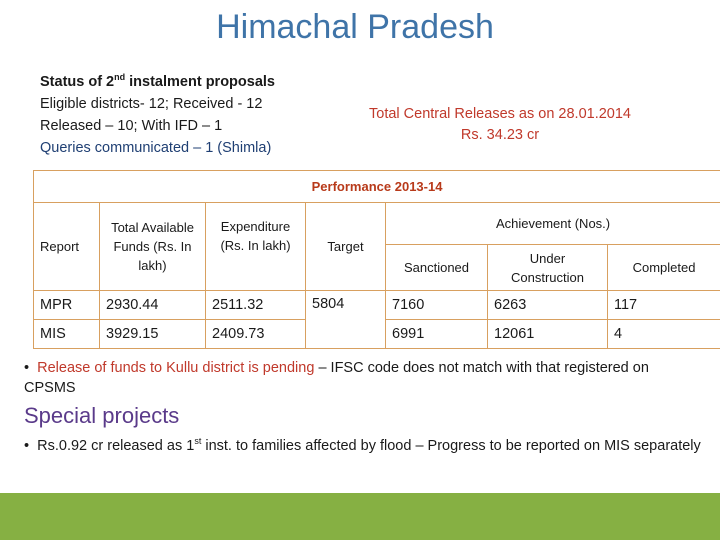 The width and height of the screenshot is (720, 540). What do you see at coordinates (255, 334) in the screenshot?
I see `cell-expenditure: 2409.73` at bounding box center [255, 334].